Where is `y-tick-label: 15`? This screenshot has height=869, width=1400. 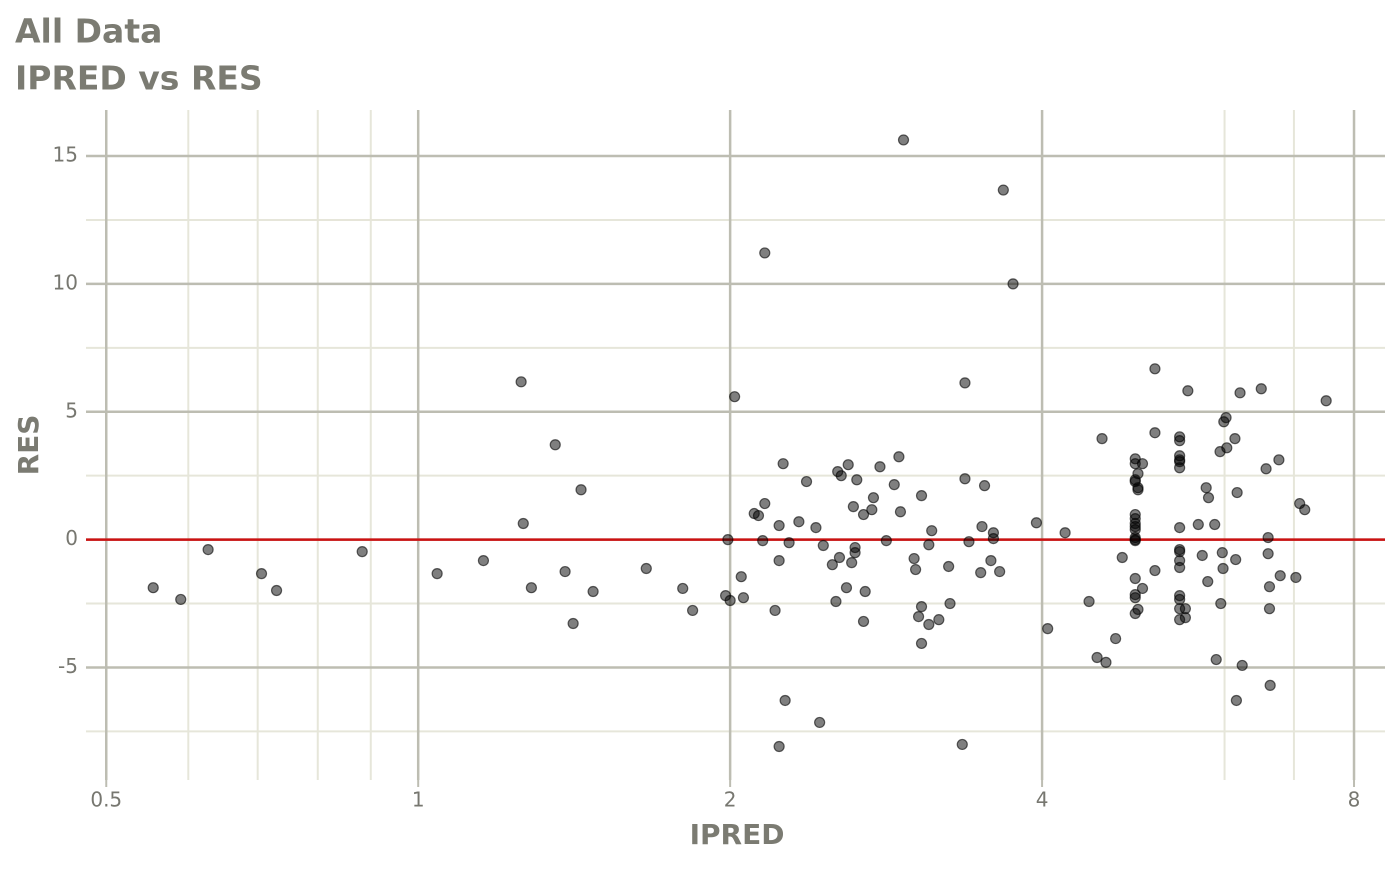
y-tick-label: 15 is located at coordinates (65, 155).